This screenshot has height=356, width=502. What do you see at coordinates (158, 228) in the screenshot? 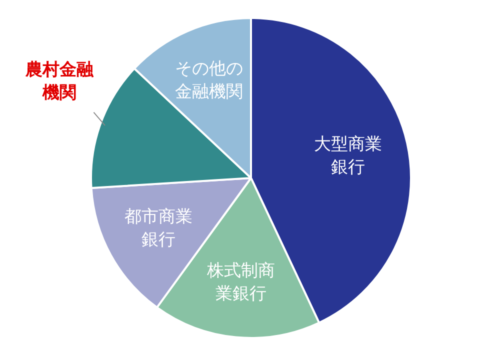
I see `slice-label: 都市商業銀行` at bounding box center [158, 228].